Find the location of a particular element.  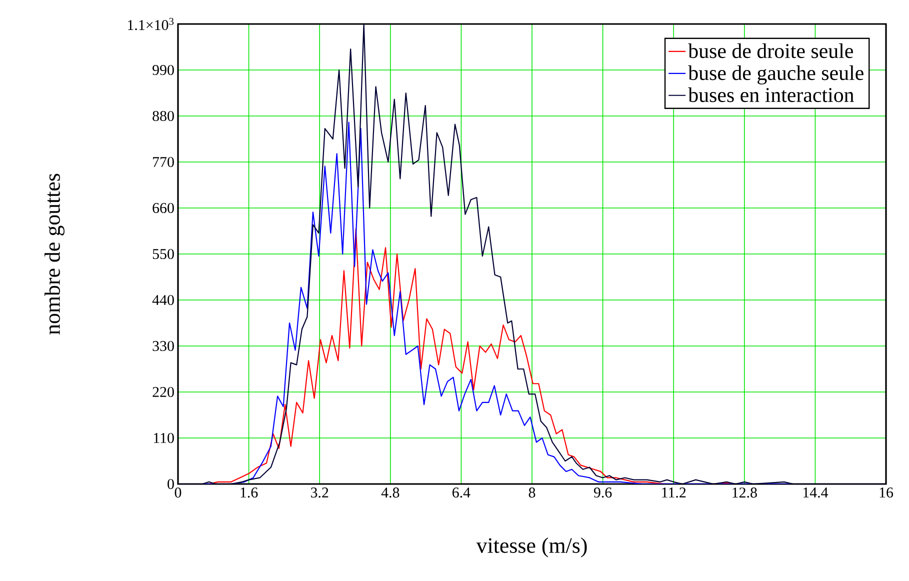

y-tick-label: 550 is located at coordinates (163, 254).